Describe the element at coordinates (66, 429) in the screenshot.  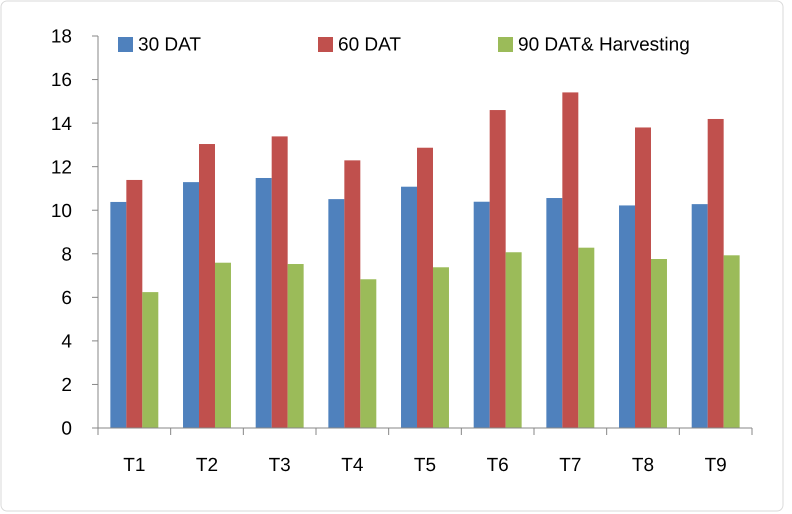
I see `y-tick-label: 0` at that location.